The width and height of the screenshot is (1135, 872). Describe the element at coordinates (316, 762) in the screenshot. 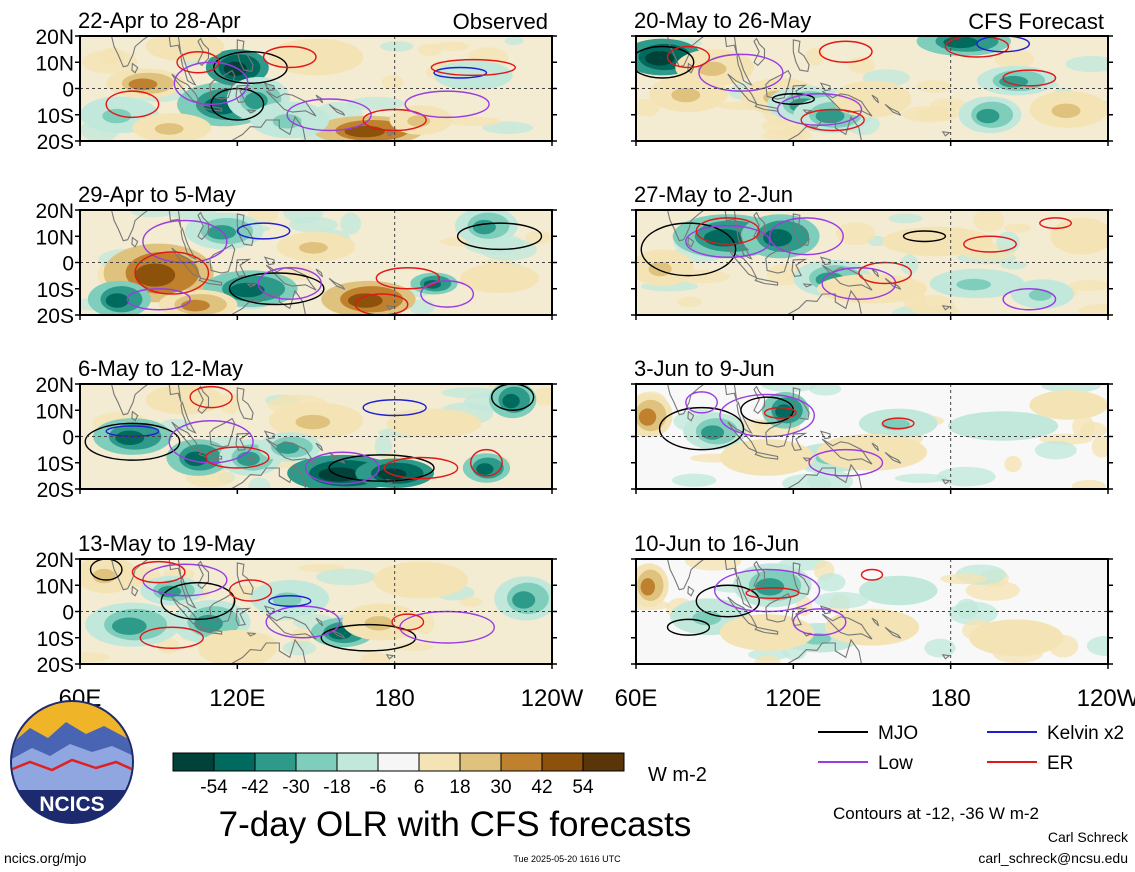

I see `colorbar-swatch` at that location.